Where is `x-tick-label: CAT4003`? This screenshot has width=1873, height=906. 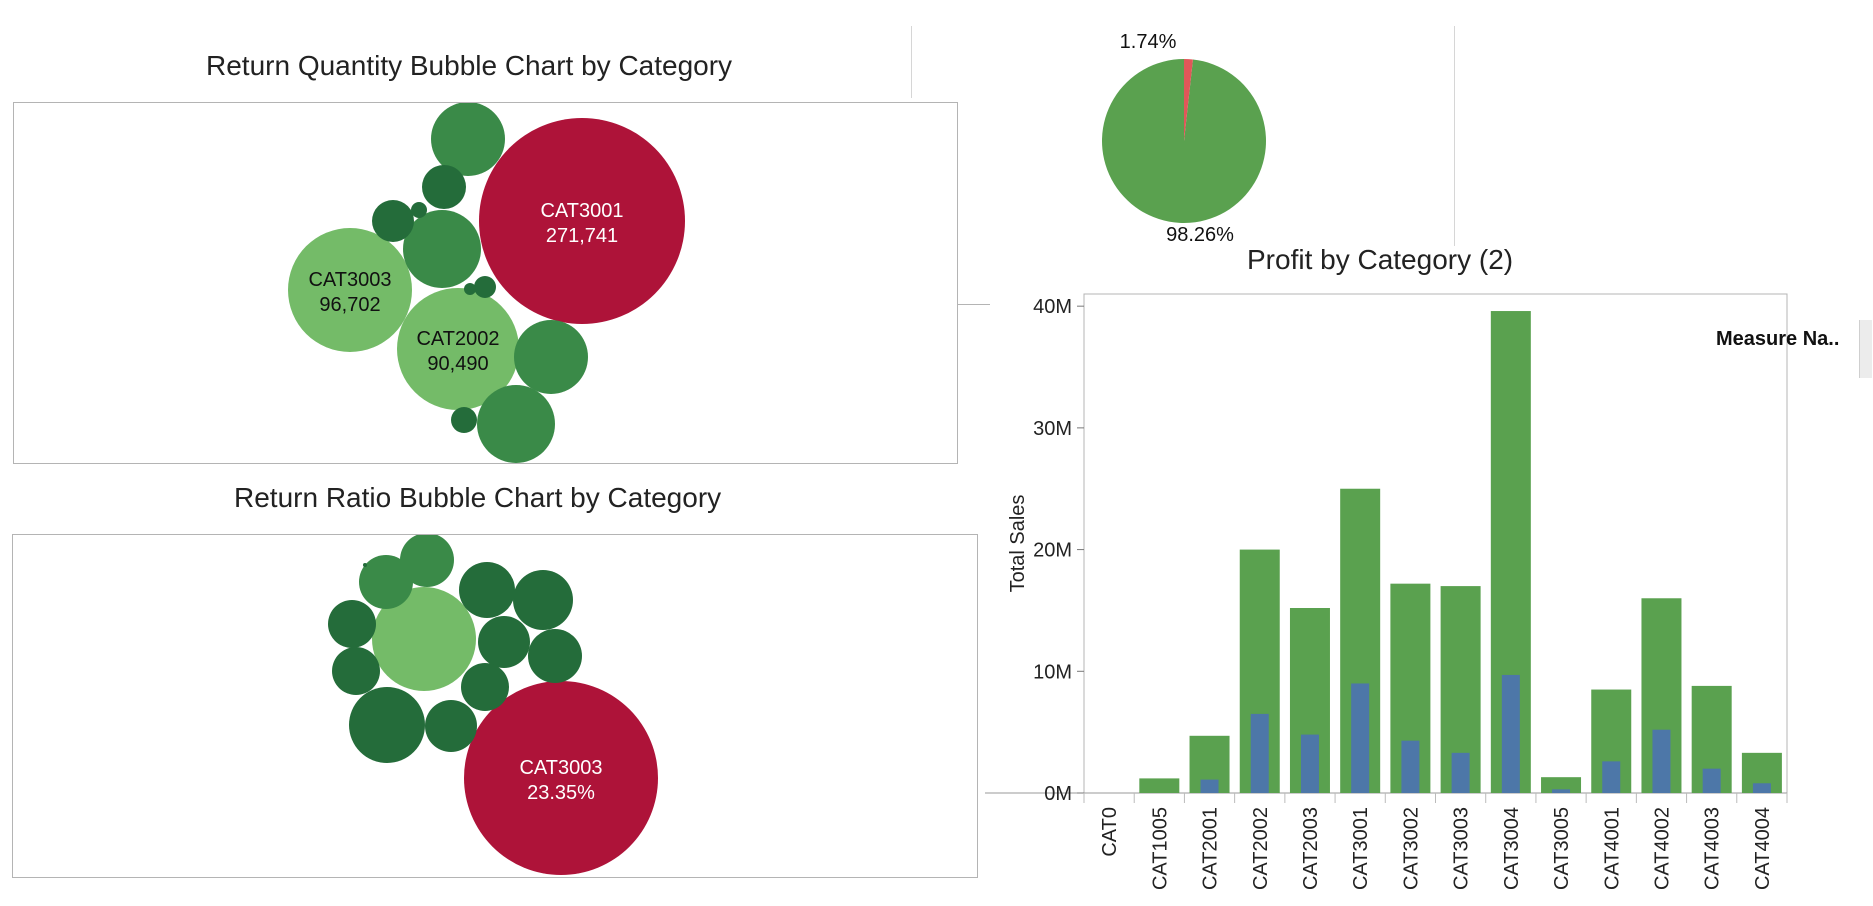
x-tick-label: CAT4003 is located at coordinates (1713, 848).